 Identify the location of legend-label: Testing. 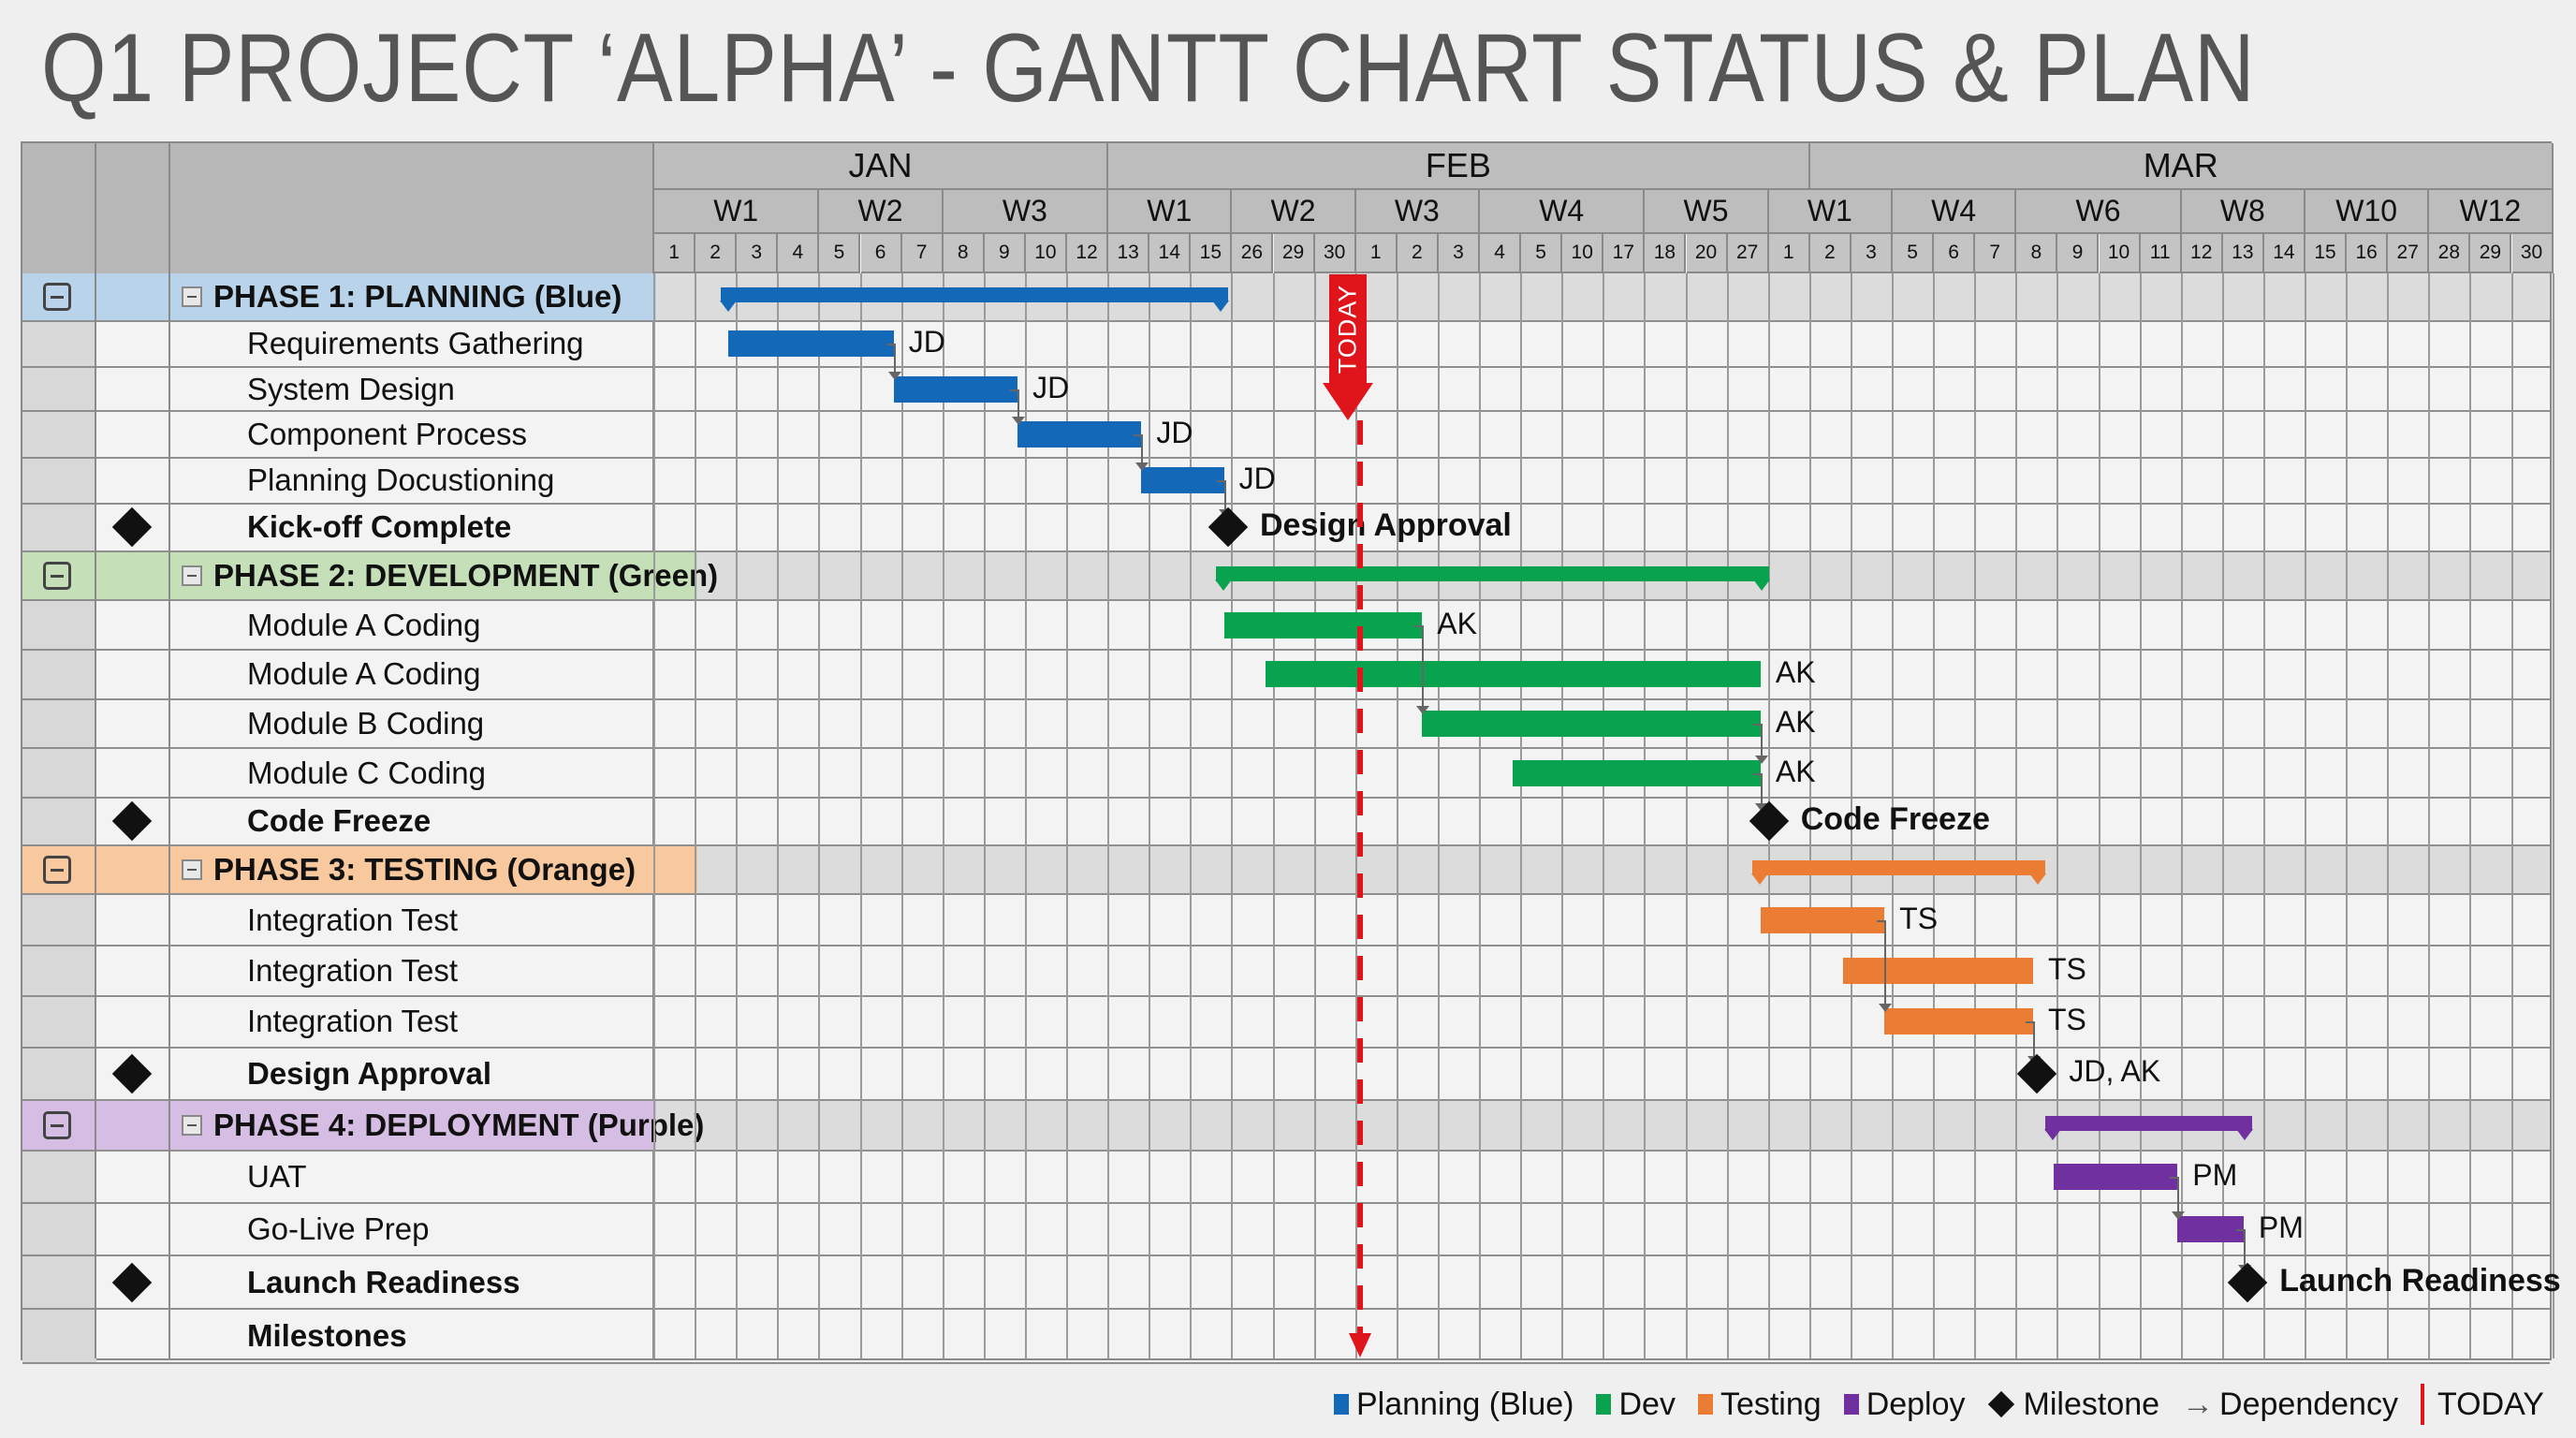
(1771, 1404).